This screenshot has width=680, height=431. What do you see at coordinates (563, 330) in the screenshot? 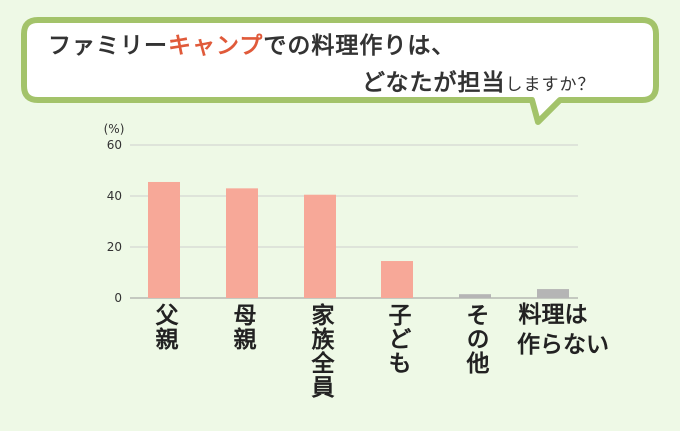
I see `category-label: 料理は 作らない` at bounding box center [563, 330].